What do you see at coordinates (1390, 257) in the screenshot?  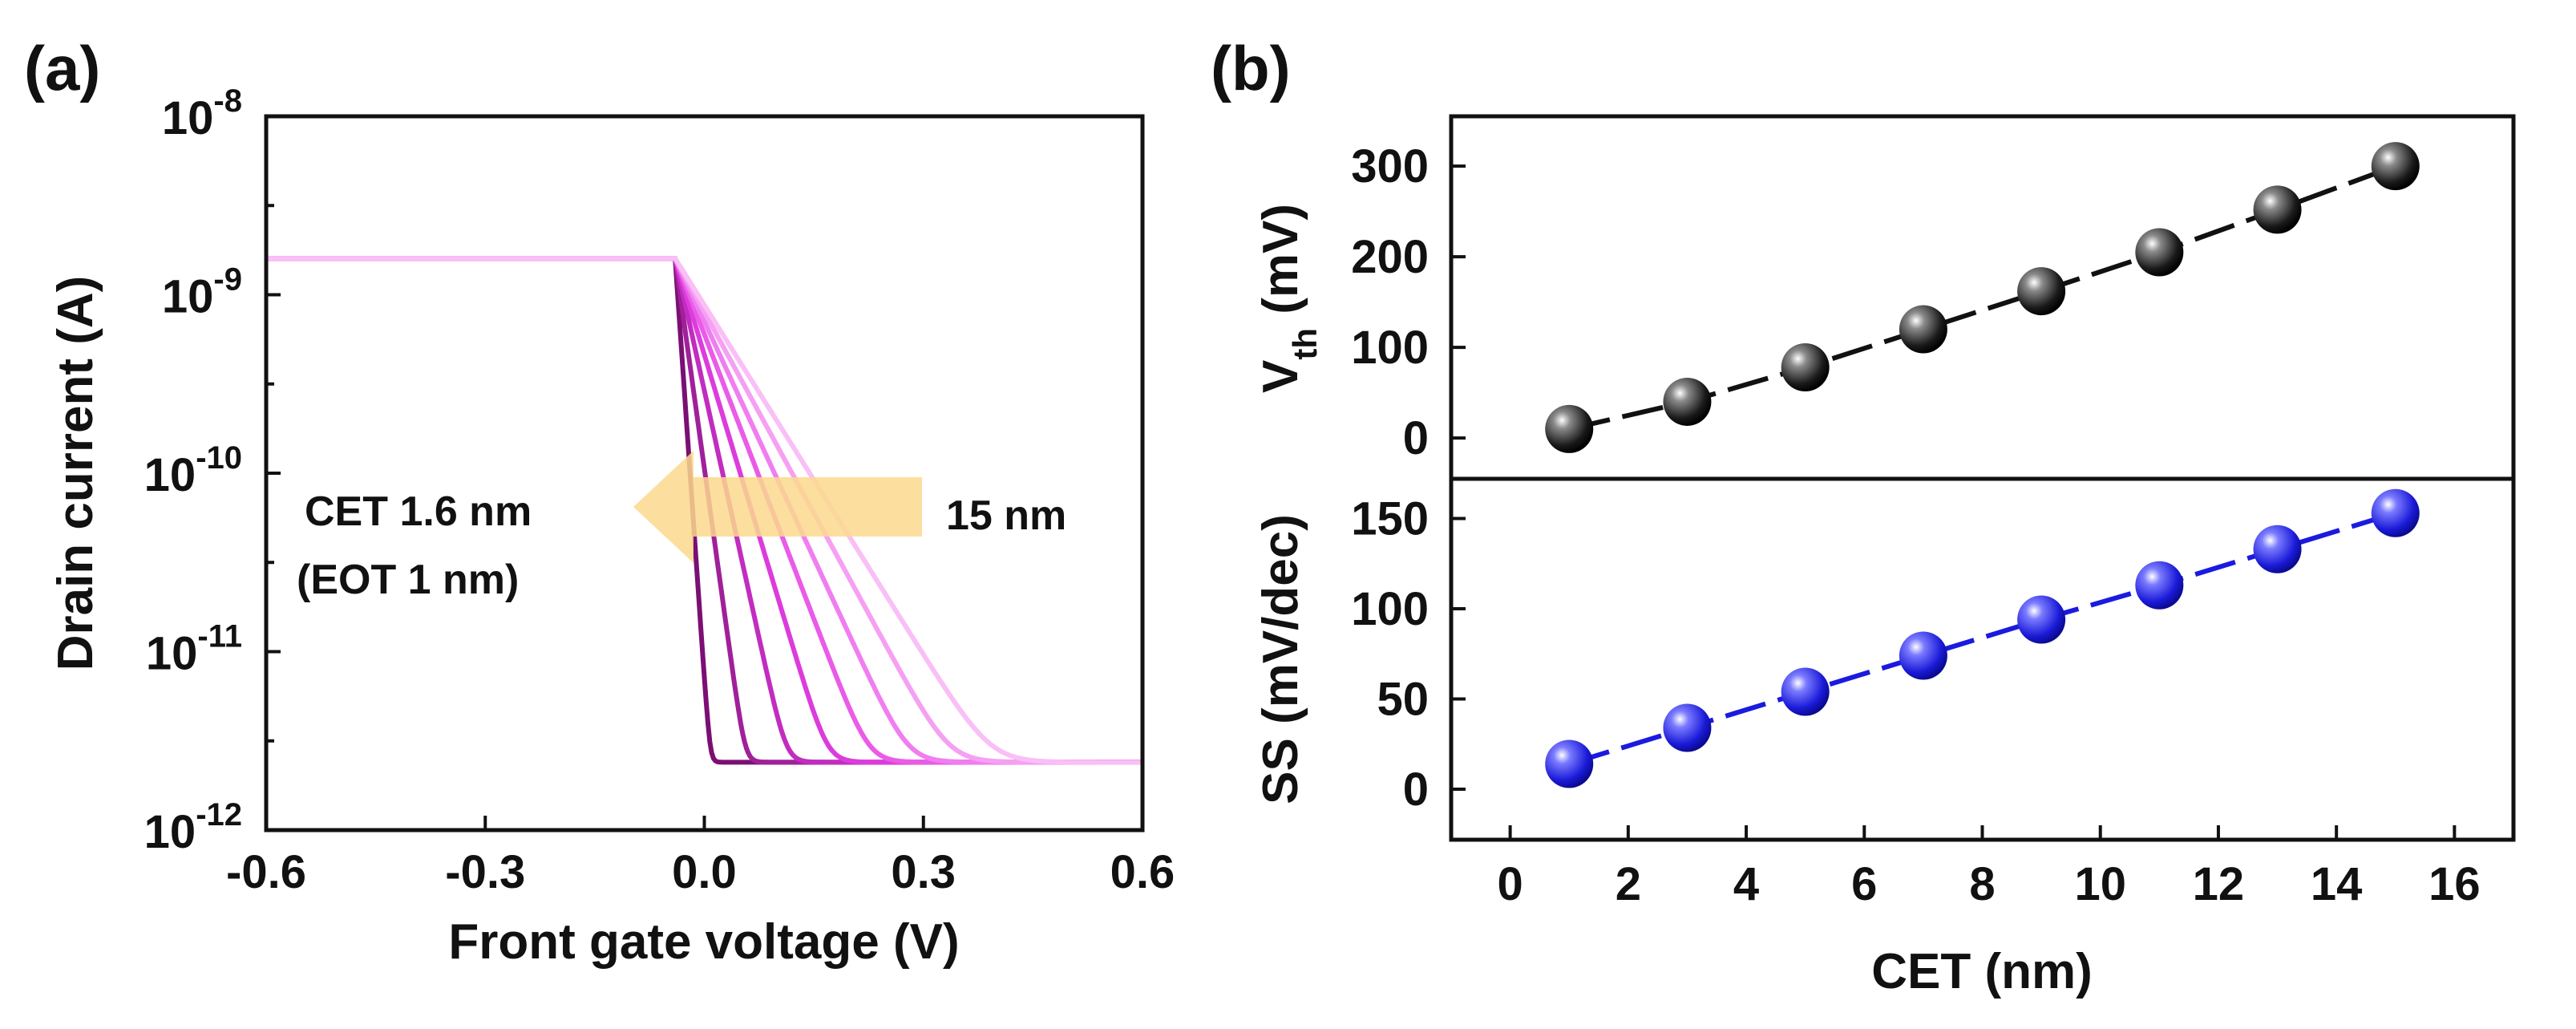 I see `vth-y-tick-label: 200` at bounding box center [1390, 257].